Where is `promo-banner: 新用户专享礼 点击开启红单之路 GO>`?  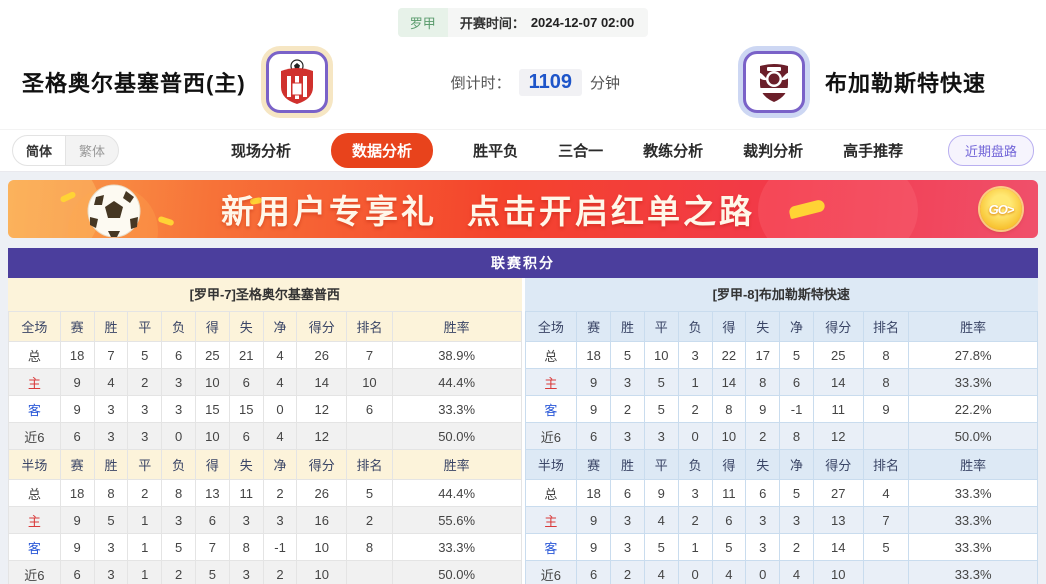 promo-banner: 新用户专享礼 点击开启红单之路 GO> is located at coordinates (523, 209).